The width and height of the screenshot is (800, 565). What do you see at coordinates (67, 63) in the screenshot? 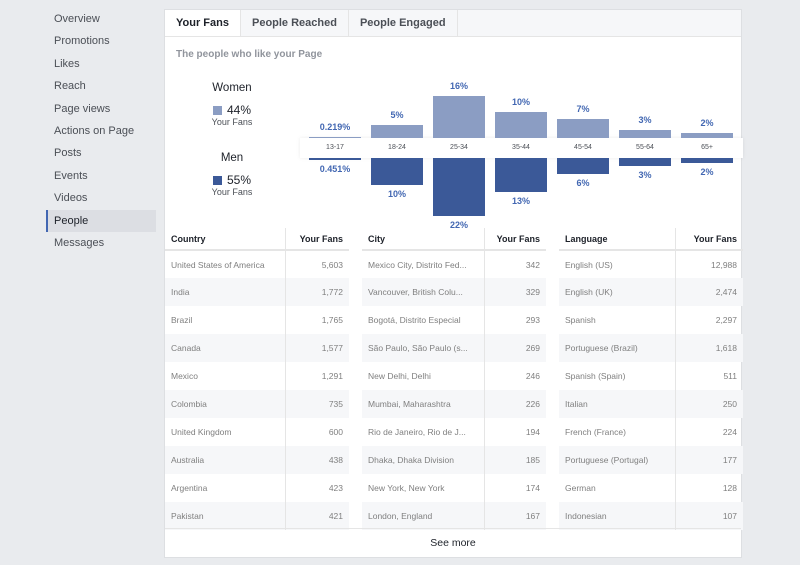
I see `sidebar-item-likes: Likes` at bounding box center [67, 63].